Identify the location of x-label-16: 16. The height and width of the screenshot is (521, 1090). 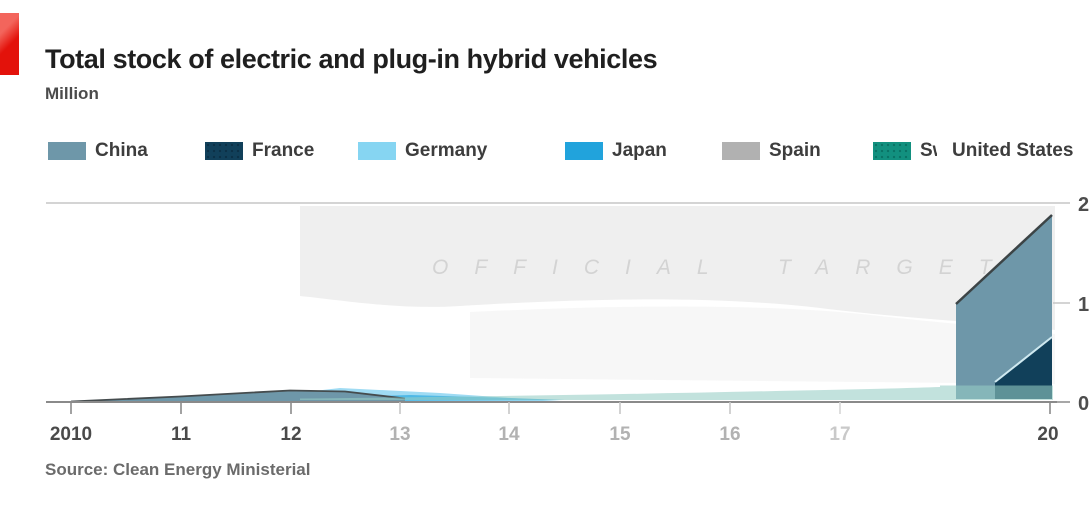
(729, 434).